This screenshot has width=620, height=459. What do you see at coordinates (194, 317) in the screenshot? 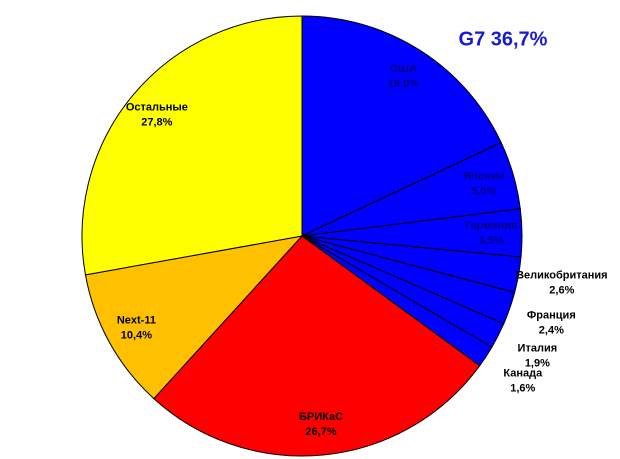
I see `pie-slice` at bounding box center [194, 317].